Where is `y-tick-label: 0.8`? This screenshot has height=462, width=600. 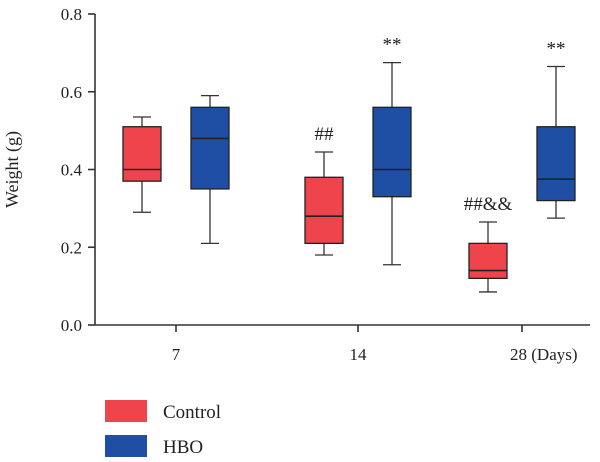 y-tick-label: 0.8 is located at coordinates (71, 14).